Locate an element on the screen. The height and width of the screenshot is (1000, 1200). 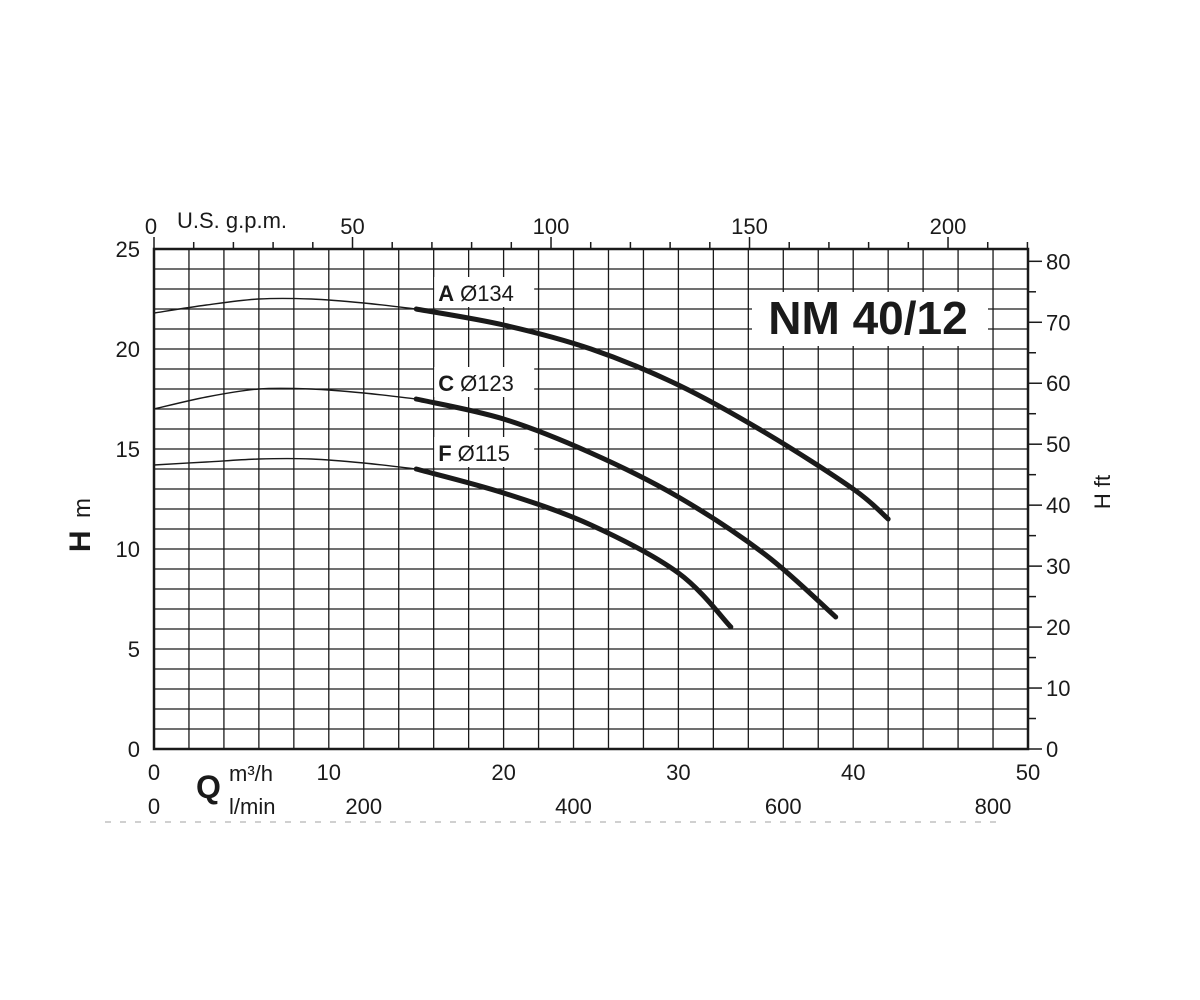
x-primary-tick-label: 20 is located at coordinates (503, 772).